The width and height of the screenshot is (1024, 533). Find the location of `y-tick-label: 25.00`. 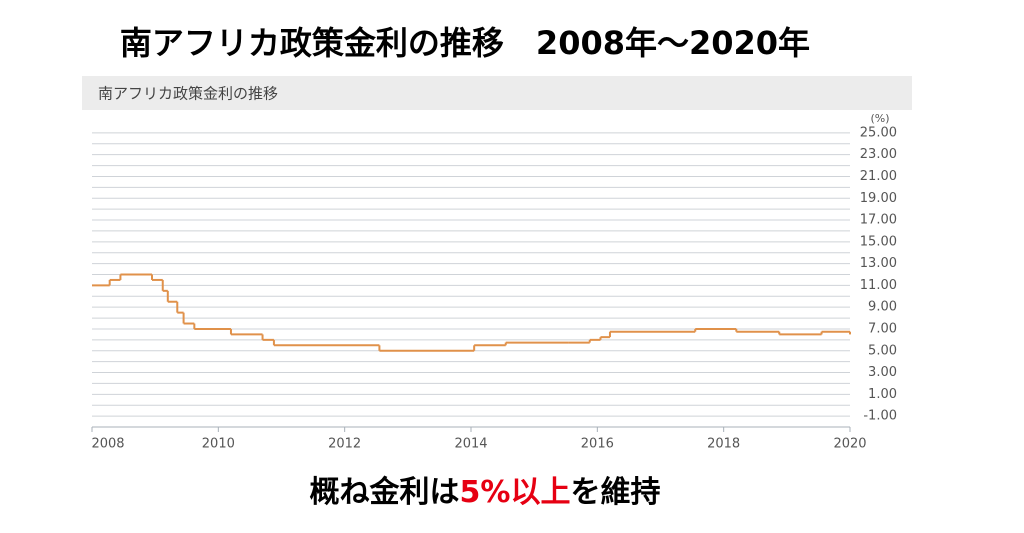

y-tick-label: 25.00 is located at coordinates (878, 132).